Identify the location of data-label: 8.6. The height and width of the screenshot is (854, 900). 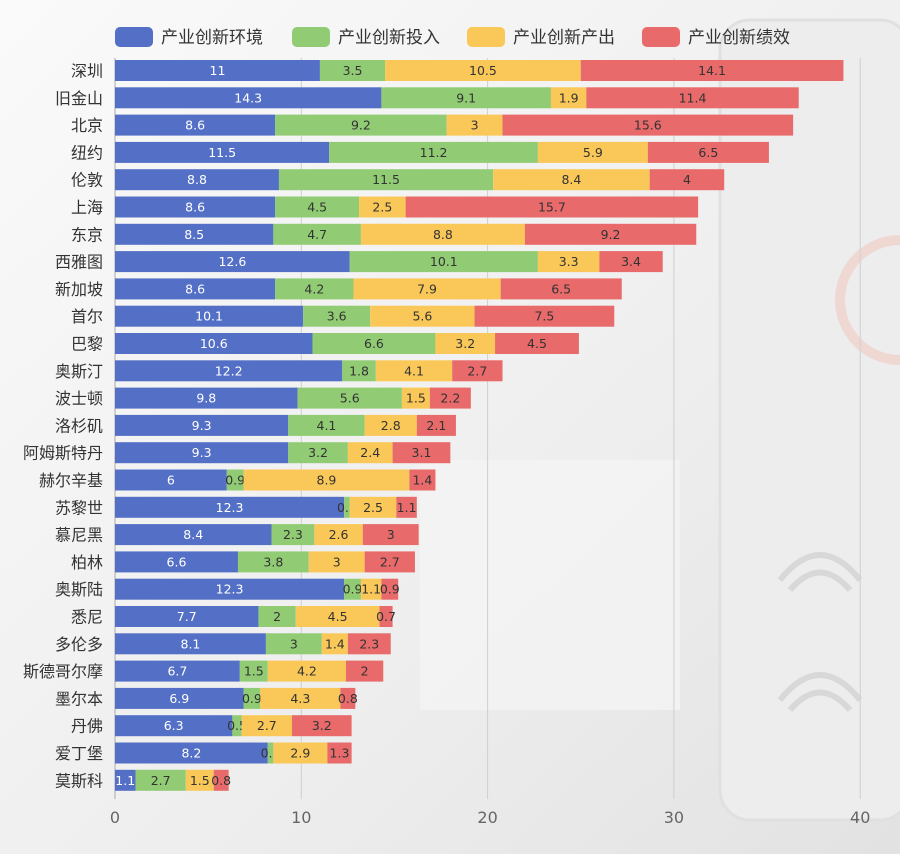
(195, 288).